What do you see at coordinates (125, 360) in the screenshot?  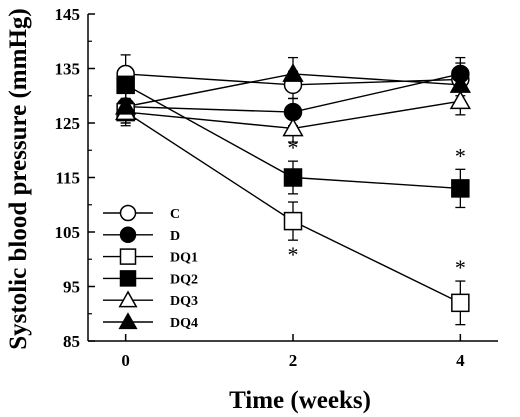 I see `x-tick-label: 0` at bounding box center [125, 360].